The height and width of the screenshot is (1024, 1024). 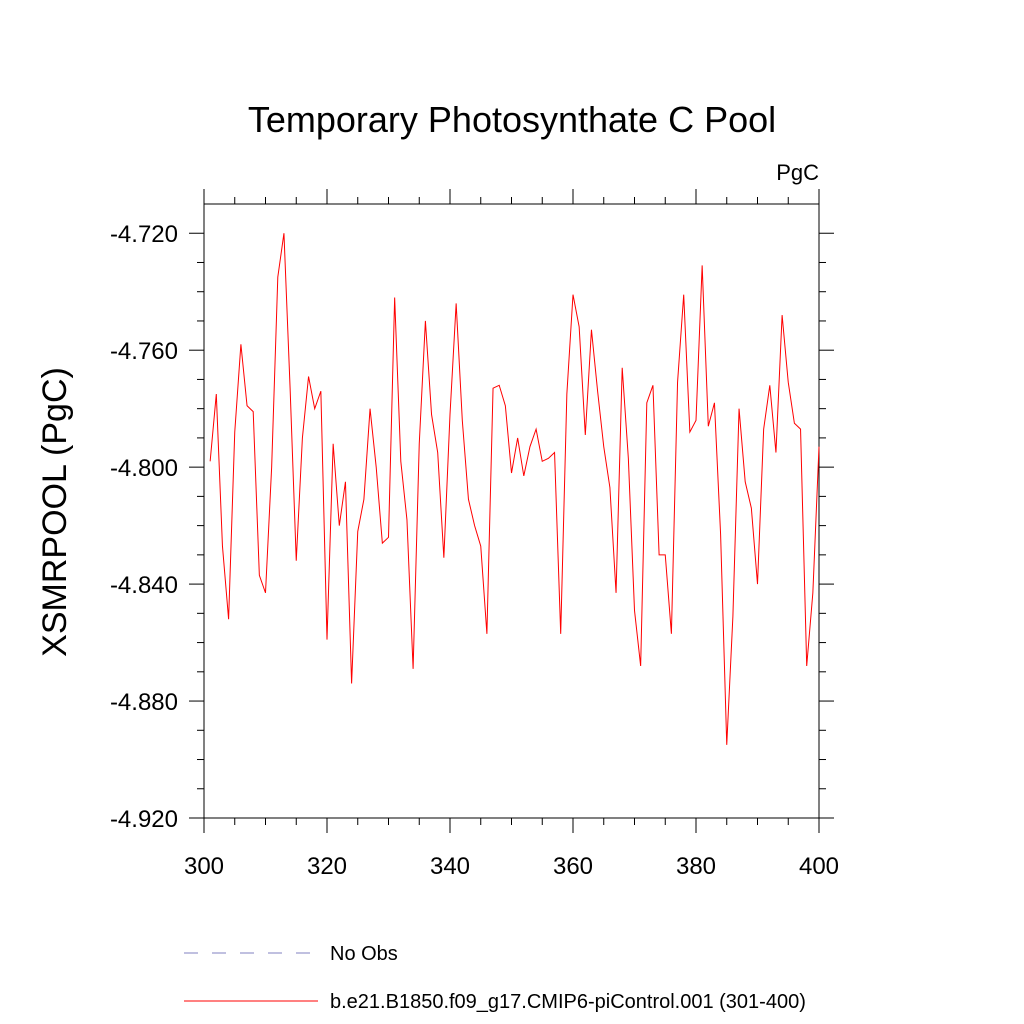 What do you see at coordinates (573, 866) in the screenshot?
I see `x-tick-label: 360` at bounding box center [573, 866].